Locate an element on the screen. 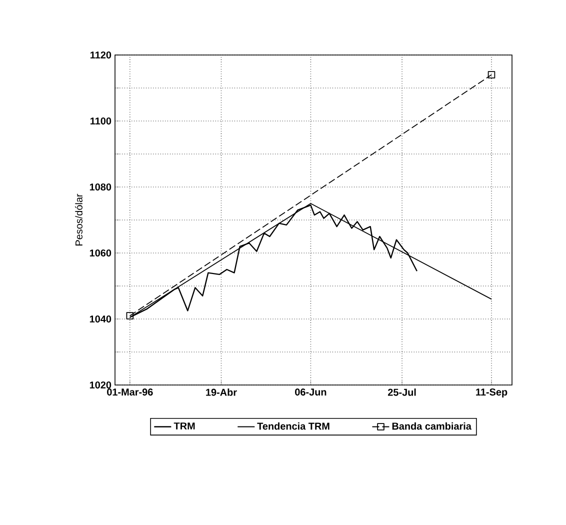 Image resolution: width=566 pixels, height=525 pixels. y-axis-title: Pesos/dólar is located at coordinates (78, 220).